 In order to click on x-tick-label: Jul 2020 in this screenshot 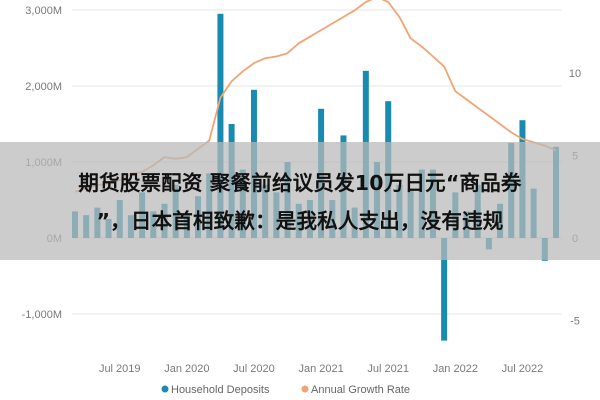, I will do `click(254, 369)`.